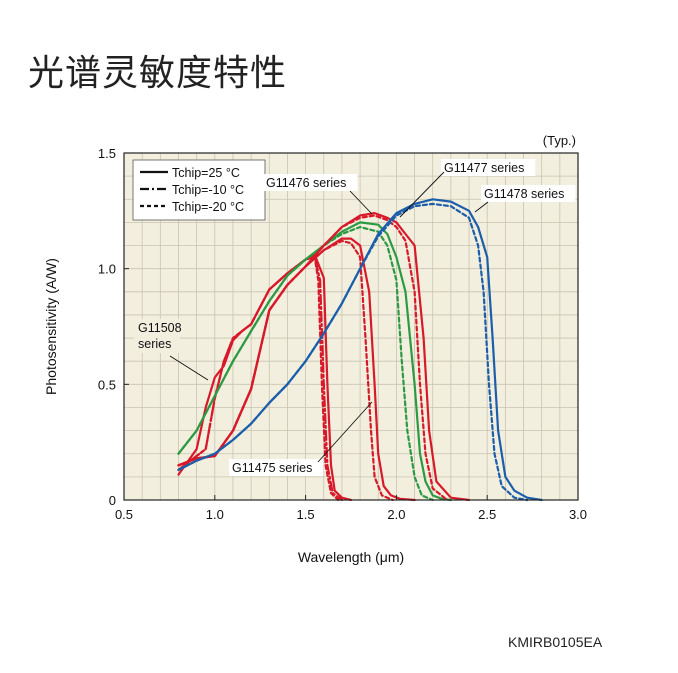 Image resolution: width=678 pixels, height=673 pixels. Describe the element at coordinates (578, 514) in the screenshot. I see `x-tick-label: 3.0` at that location.